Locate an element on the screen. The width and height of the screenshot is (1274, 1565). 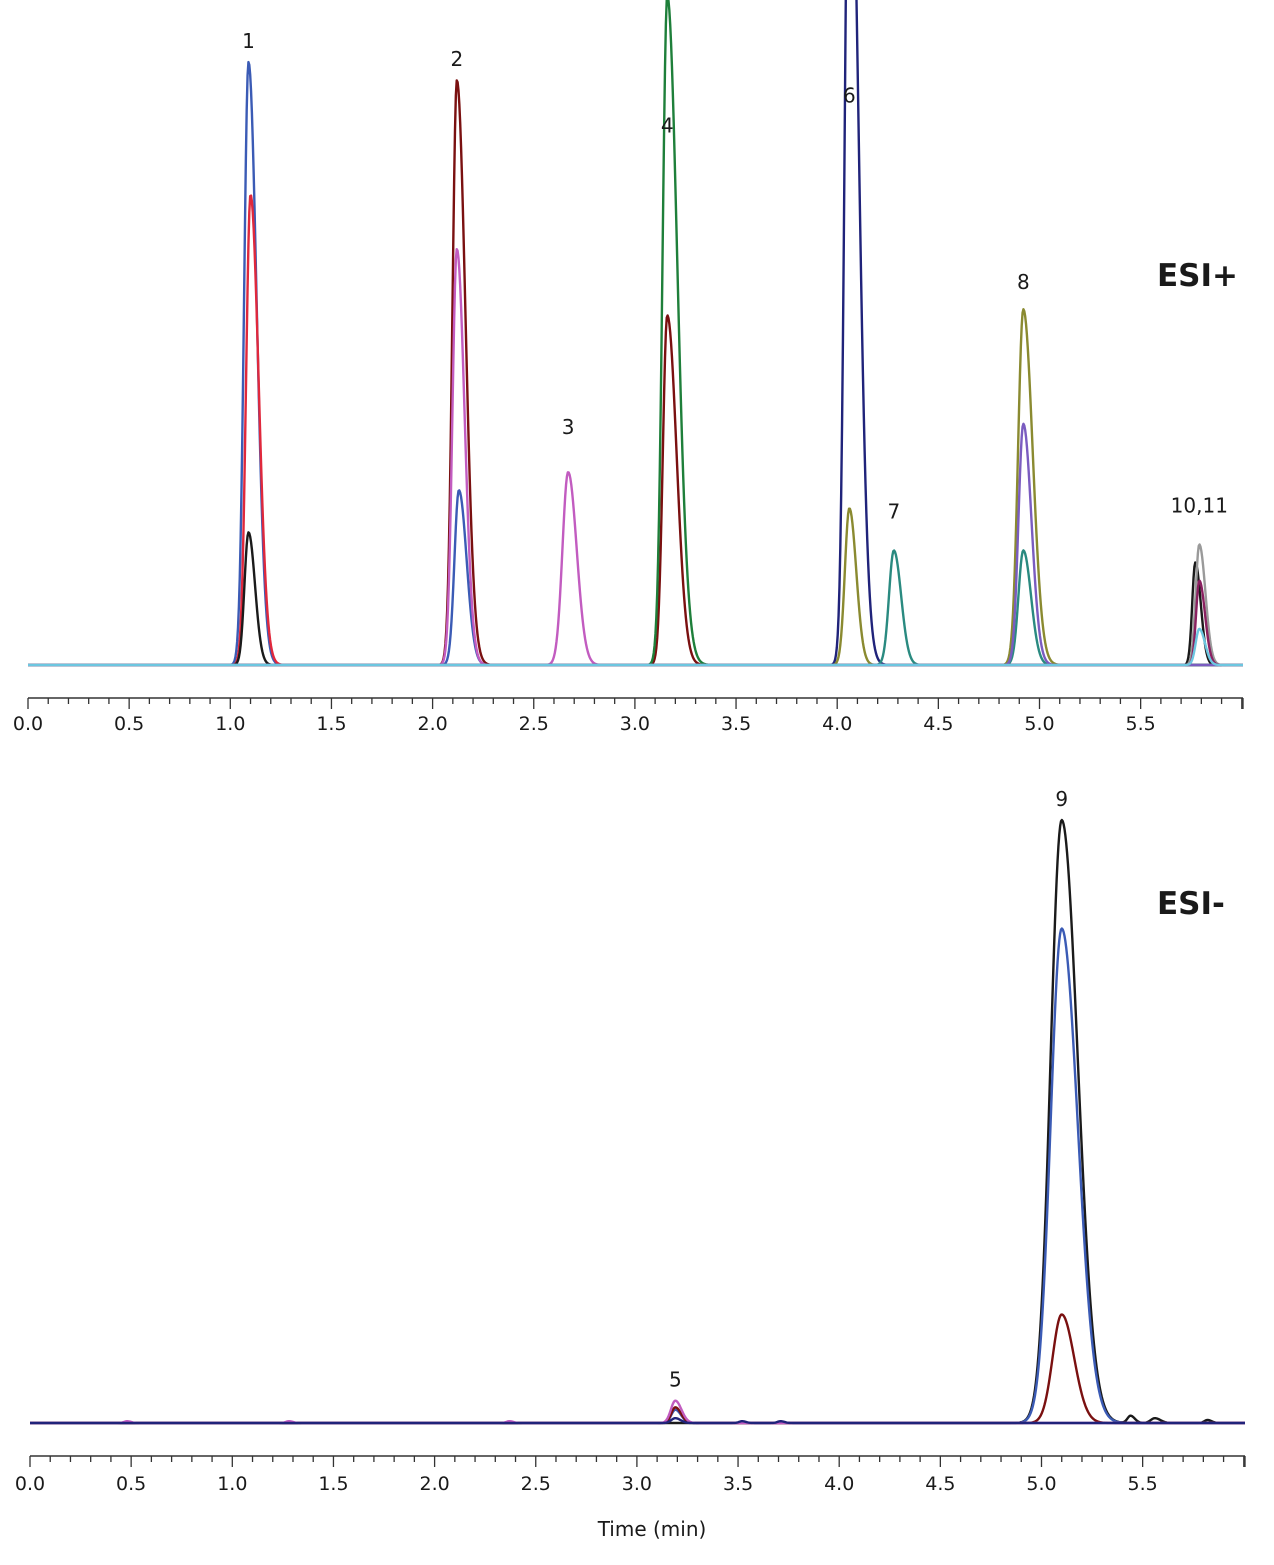
peak-label: 3 is located at coordinates (568, 427).